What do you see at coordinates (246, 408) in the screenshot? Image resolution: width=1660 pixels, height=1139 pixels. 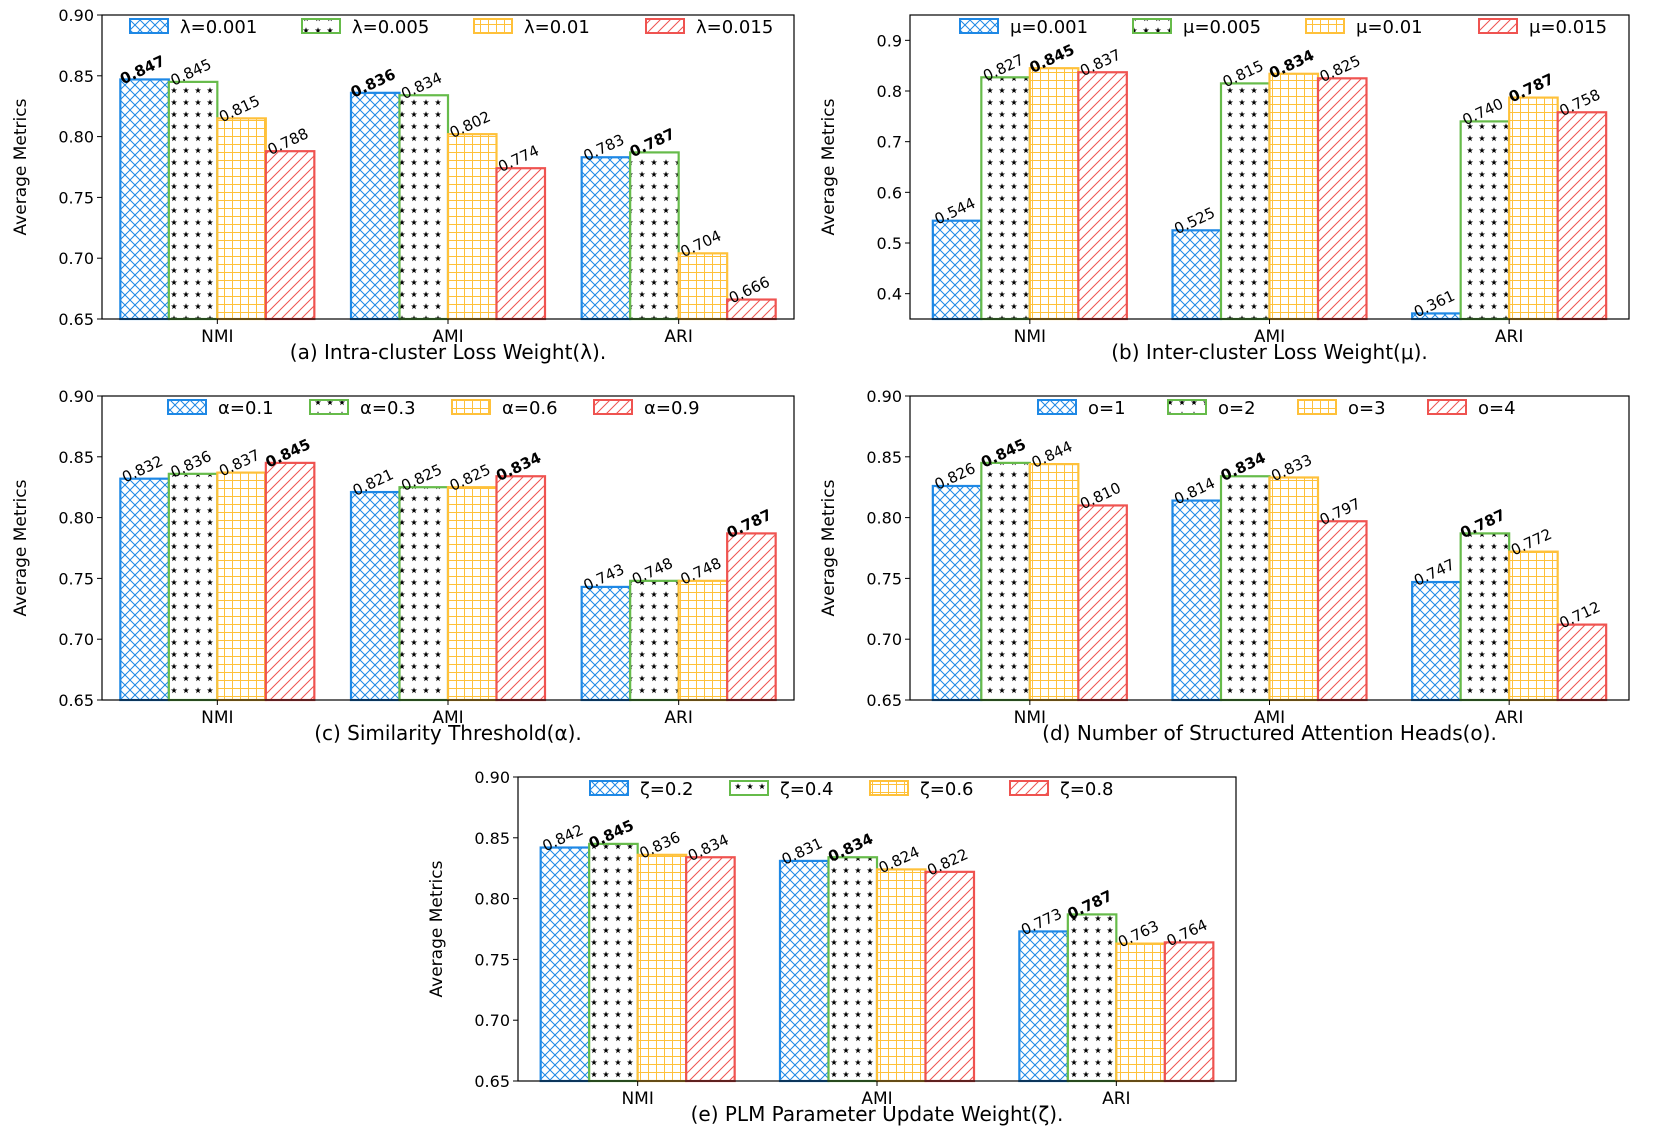 I see `legend-label-s1: α=0.1` at bounding box center [246, 408].